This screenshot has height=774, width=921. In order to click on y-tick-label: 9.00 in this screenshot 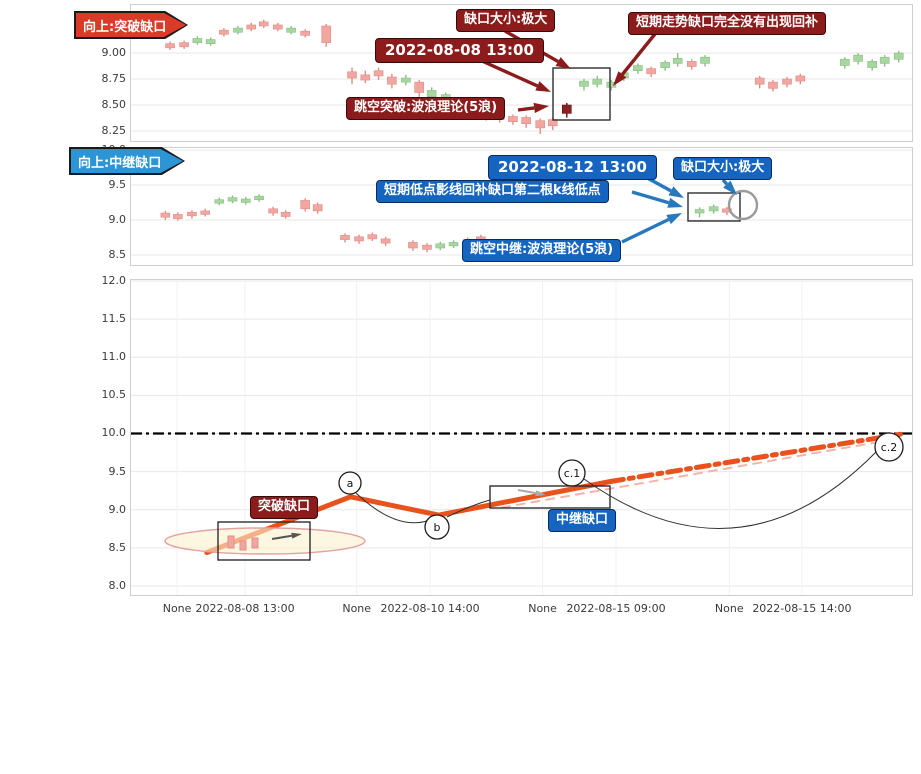, I will do `click(114, 53)`.